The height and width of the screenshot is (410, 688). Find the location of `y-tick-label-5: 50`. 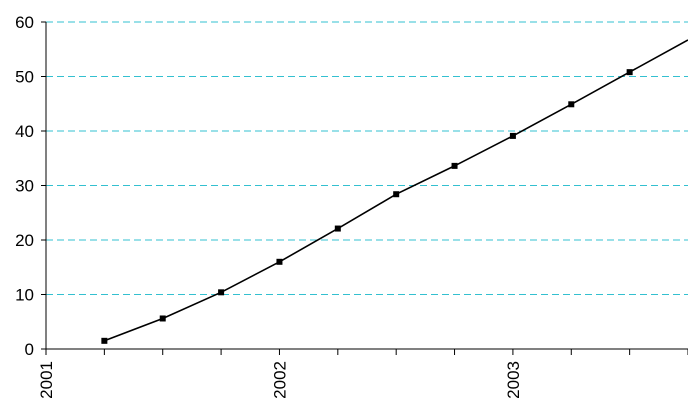

y-tick-label-5: 50 is located at coordinates (24, 77).